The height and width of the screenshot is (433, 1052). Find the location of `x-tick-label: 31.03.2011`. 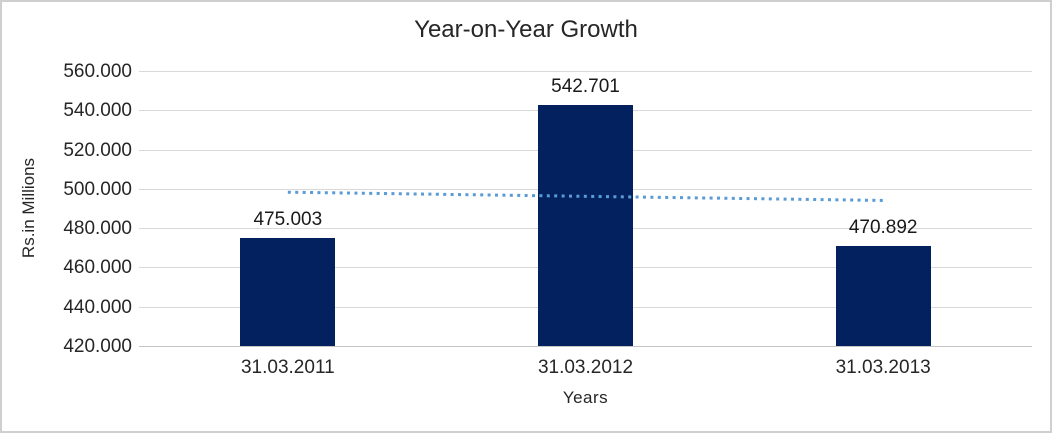

x-tick-label: 31.03.2011 is located at coordinates (287, 367).